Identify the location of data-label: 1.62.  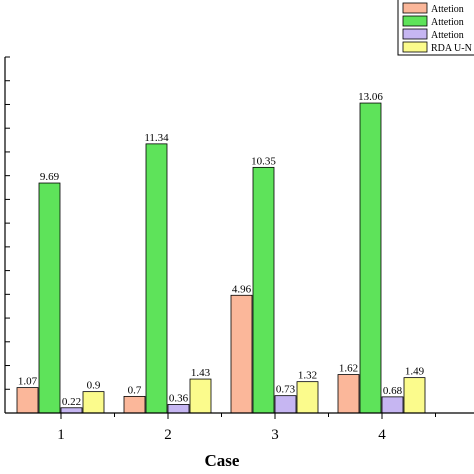
(348, 369).